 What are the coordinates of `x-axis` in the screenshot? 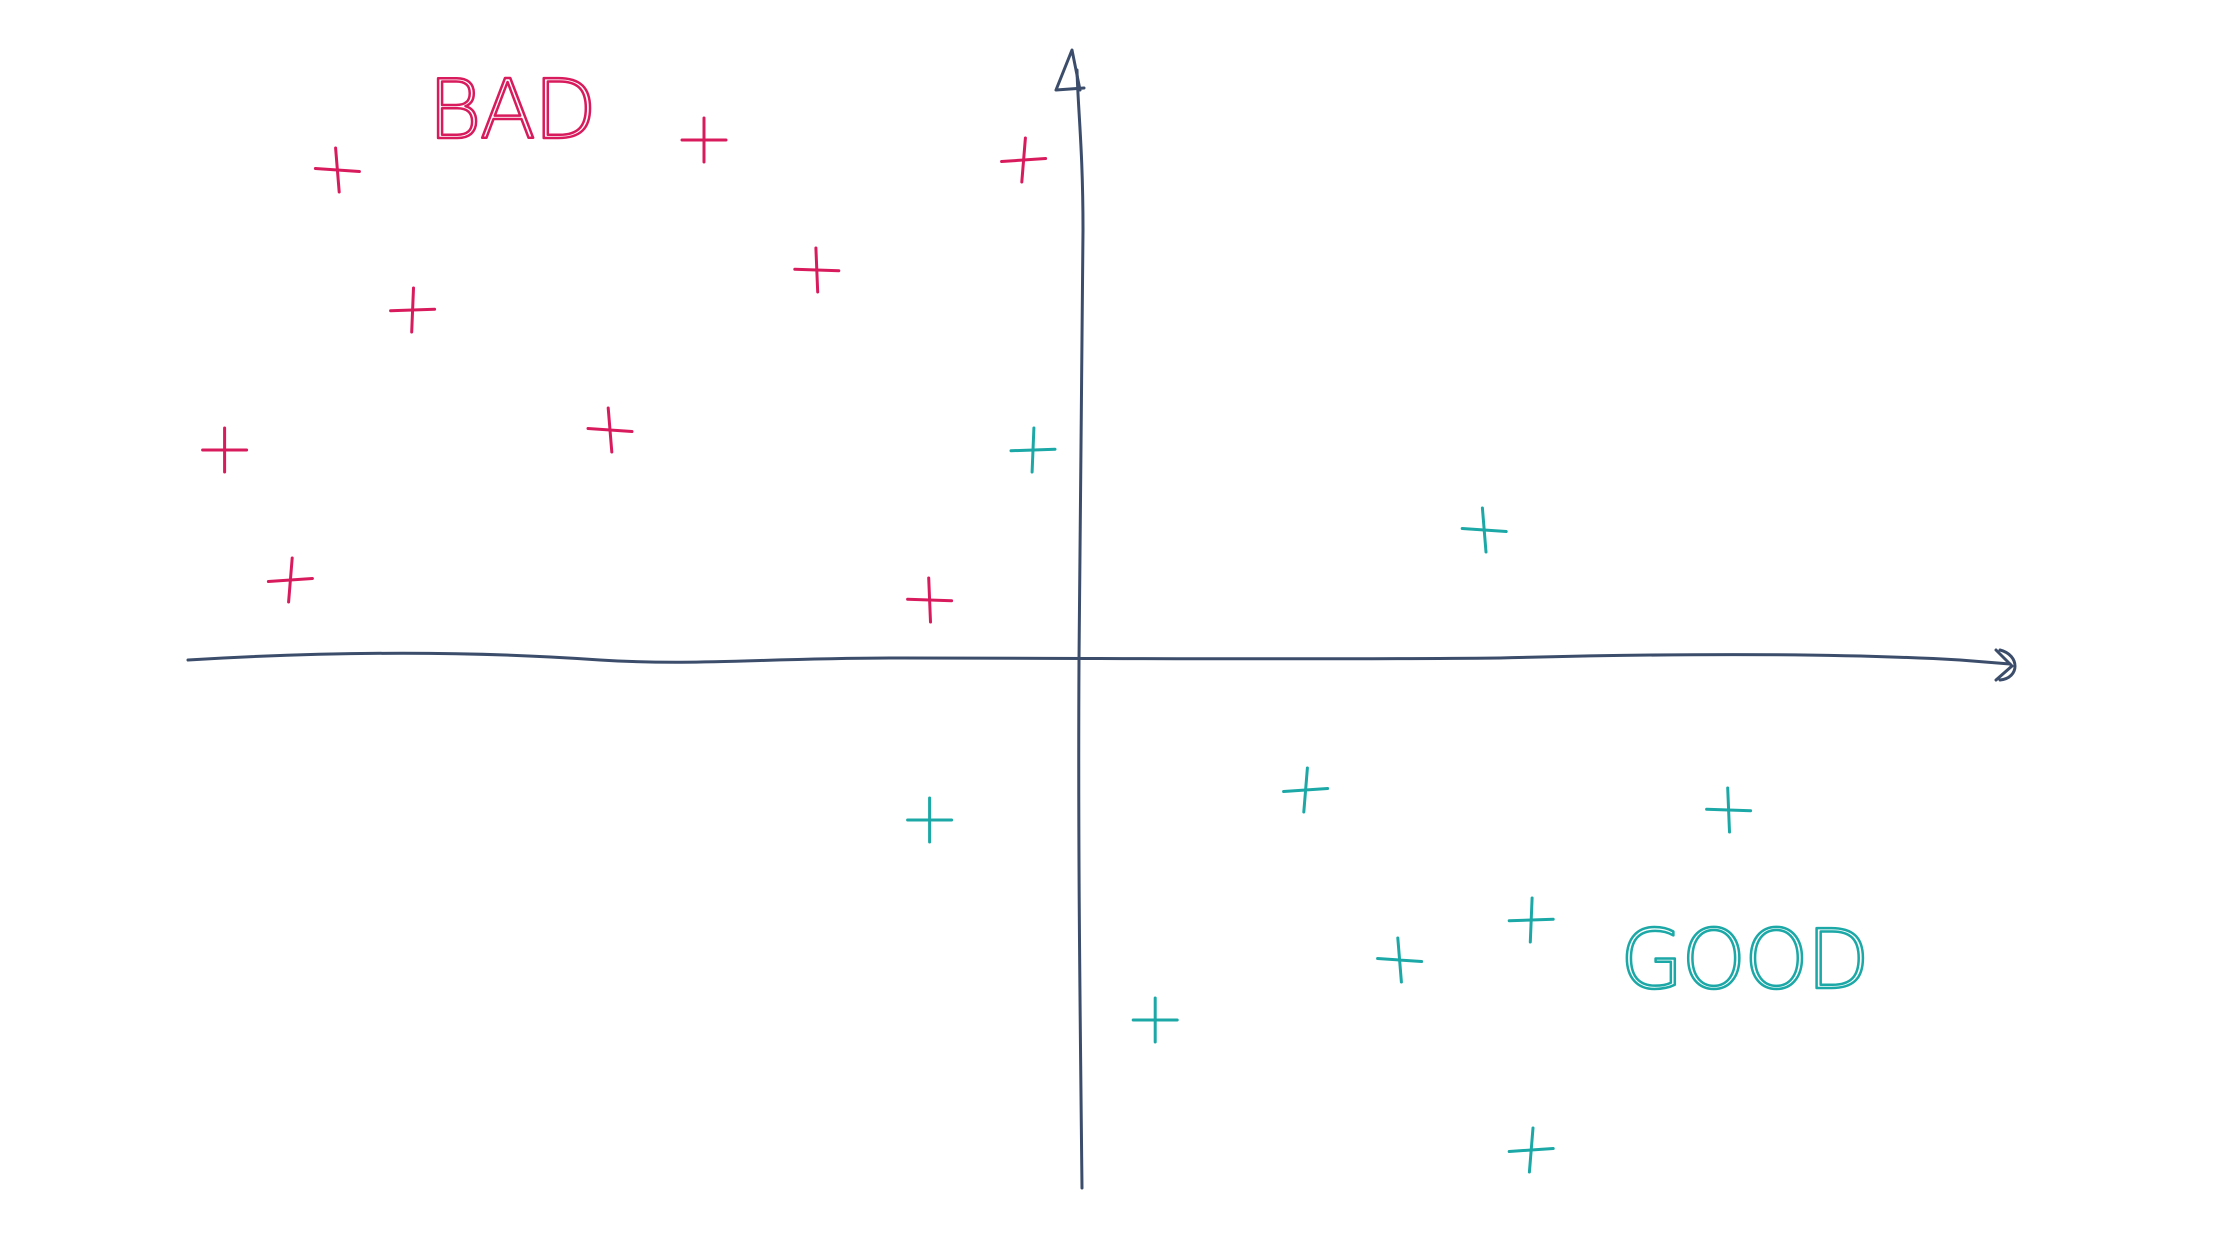 It's located at (1099, 658).